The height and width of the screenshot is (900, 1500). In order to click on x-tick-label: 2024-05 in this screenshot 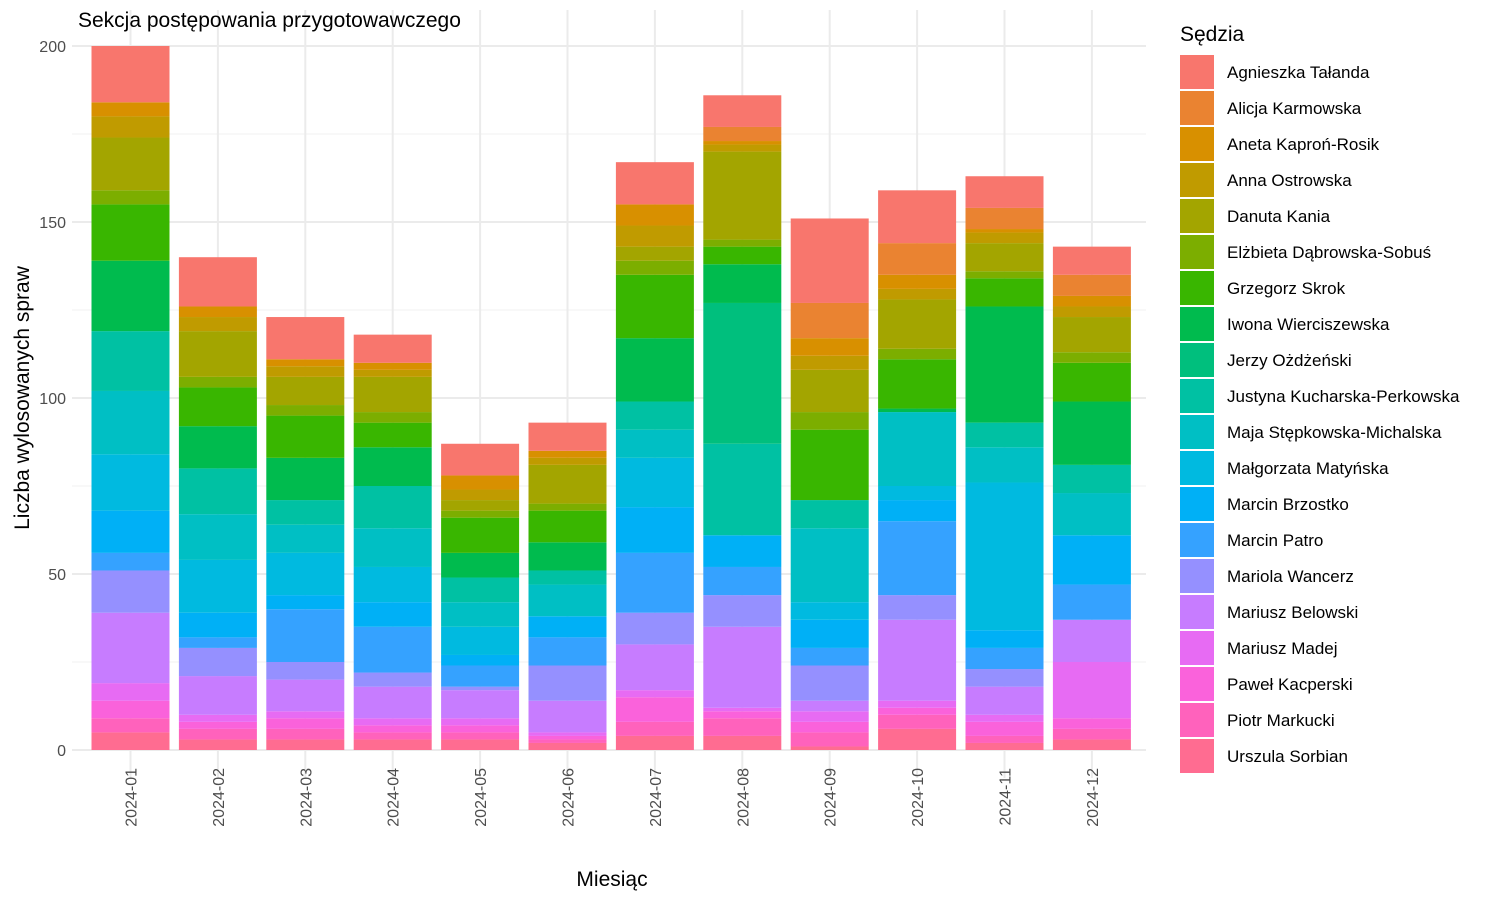, I will do `click(481, 797)`.